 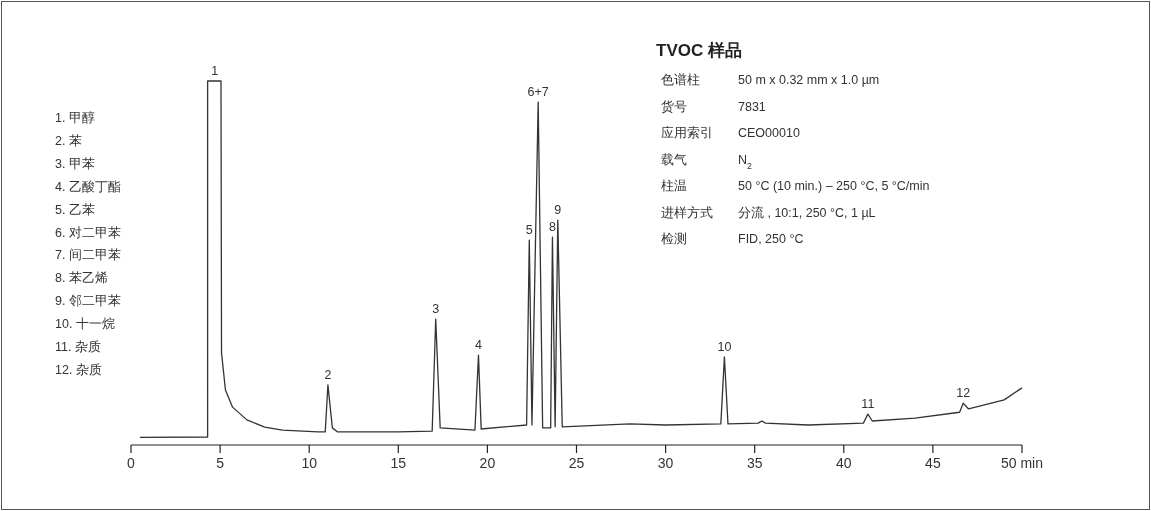 I want to click on annotation: 4, so click(x=479, y=345).